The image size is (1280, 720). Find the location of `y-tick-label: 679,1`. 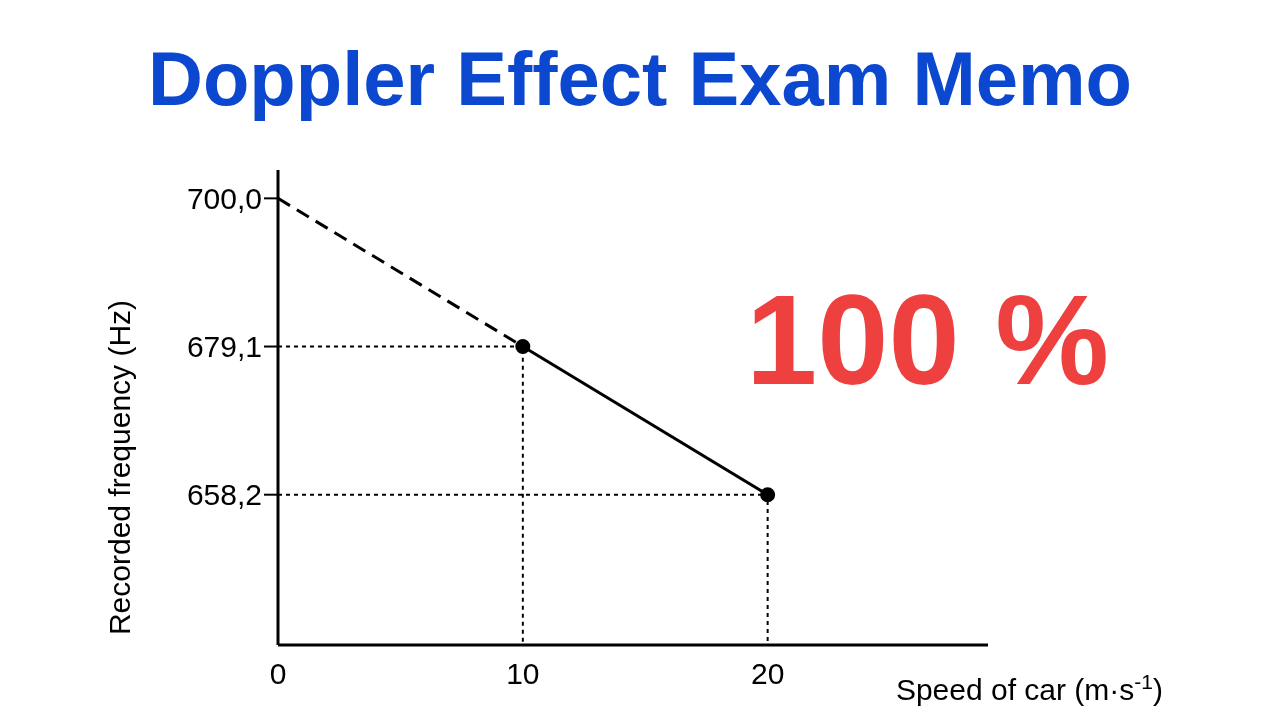

y-tick-label: 679,1 is located at coordinates (224, 347).